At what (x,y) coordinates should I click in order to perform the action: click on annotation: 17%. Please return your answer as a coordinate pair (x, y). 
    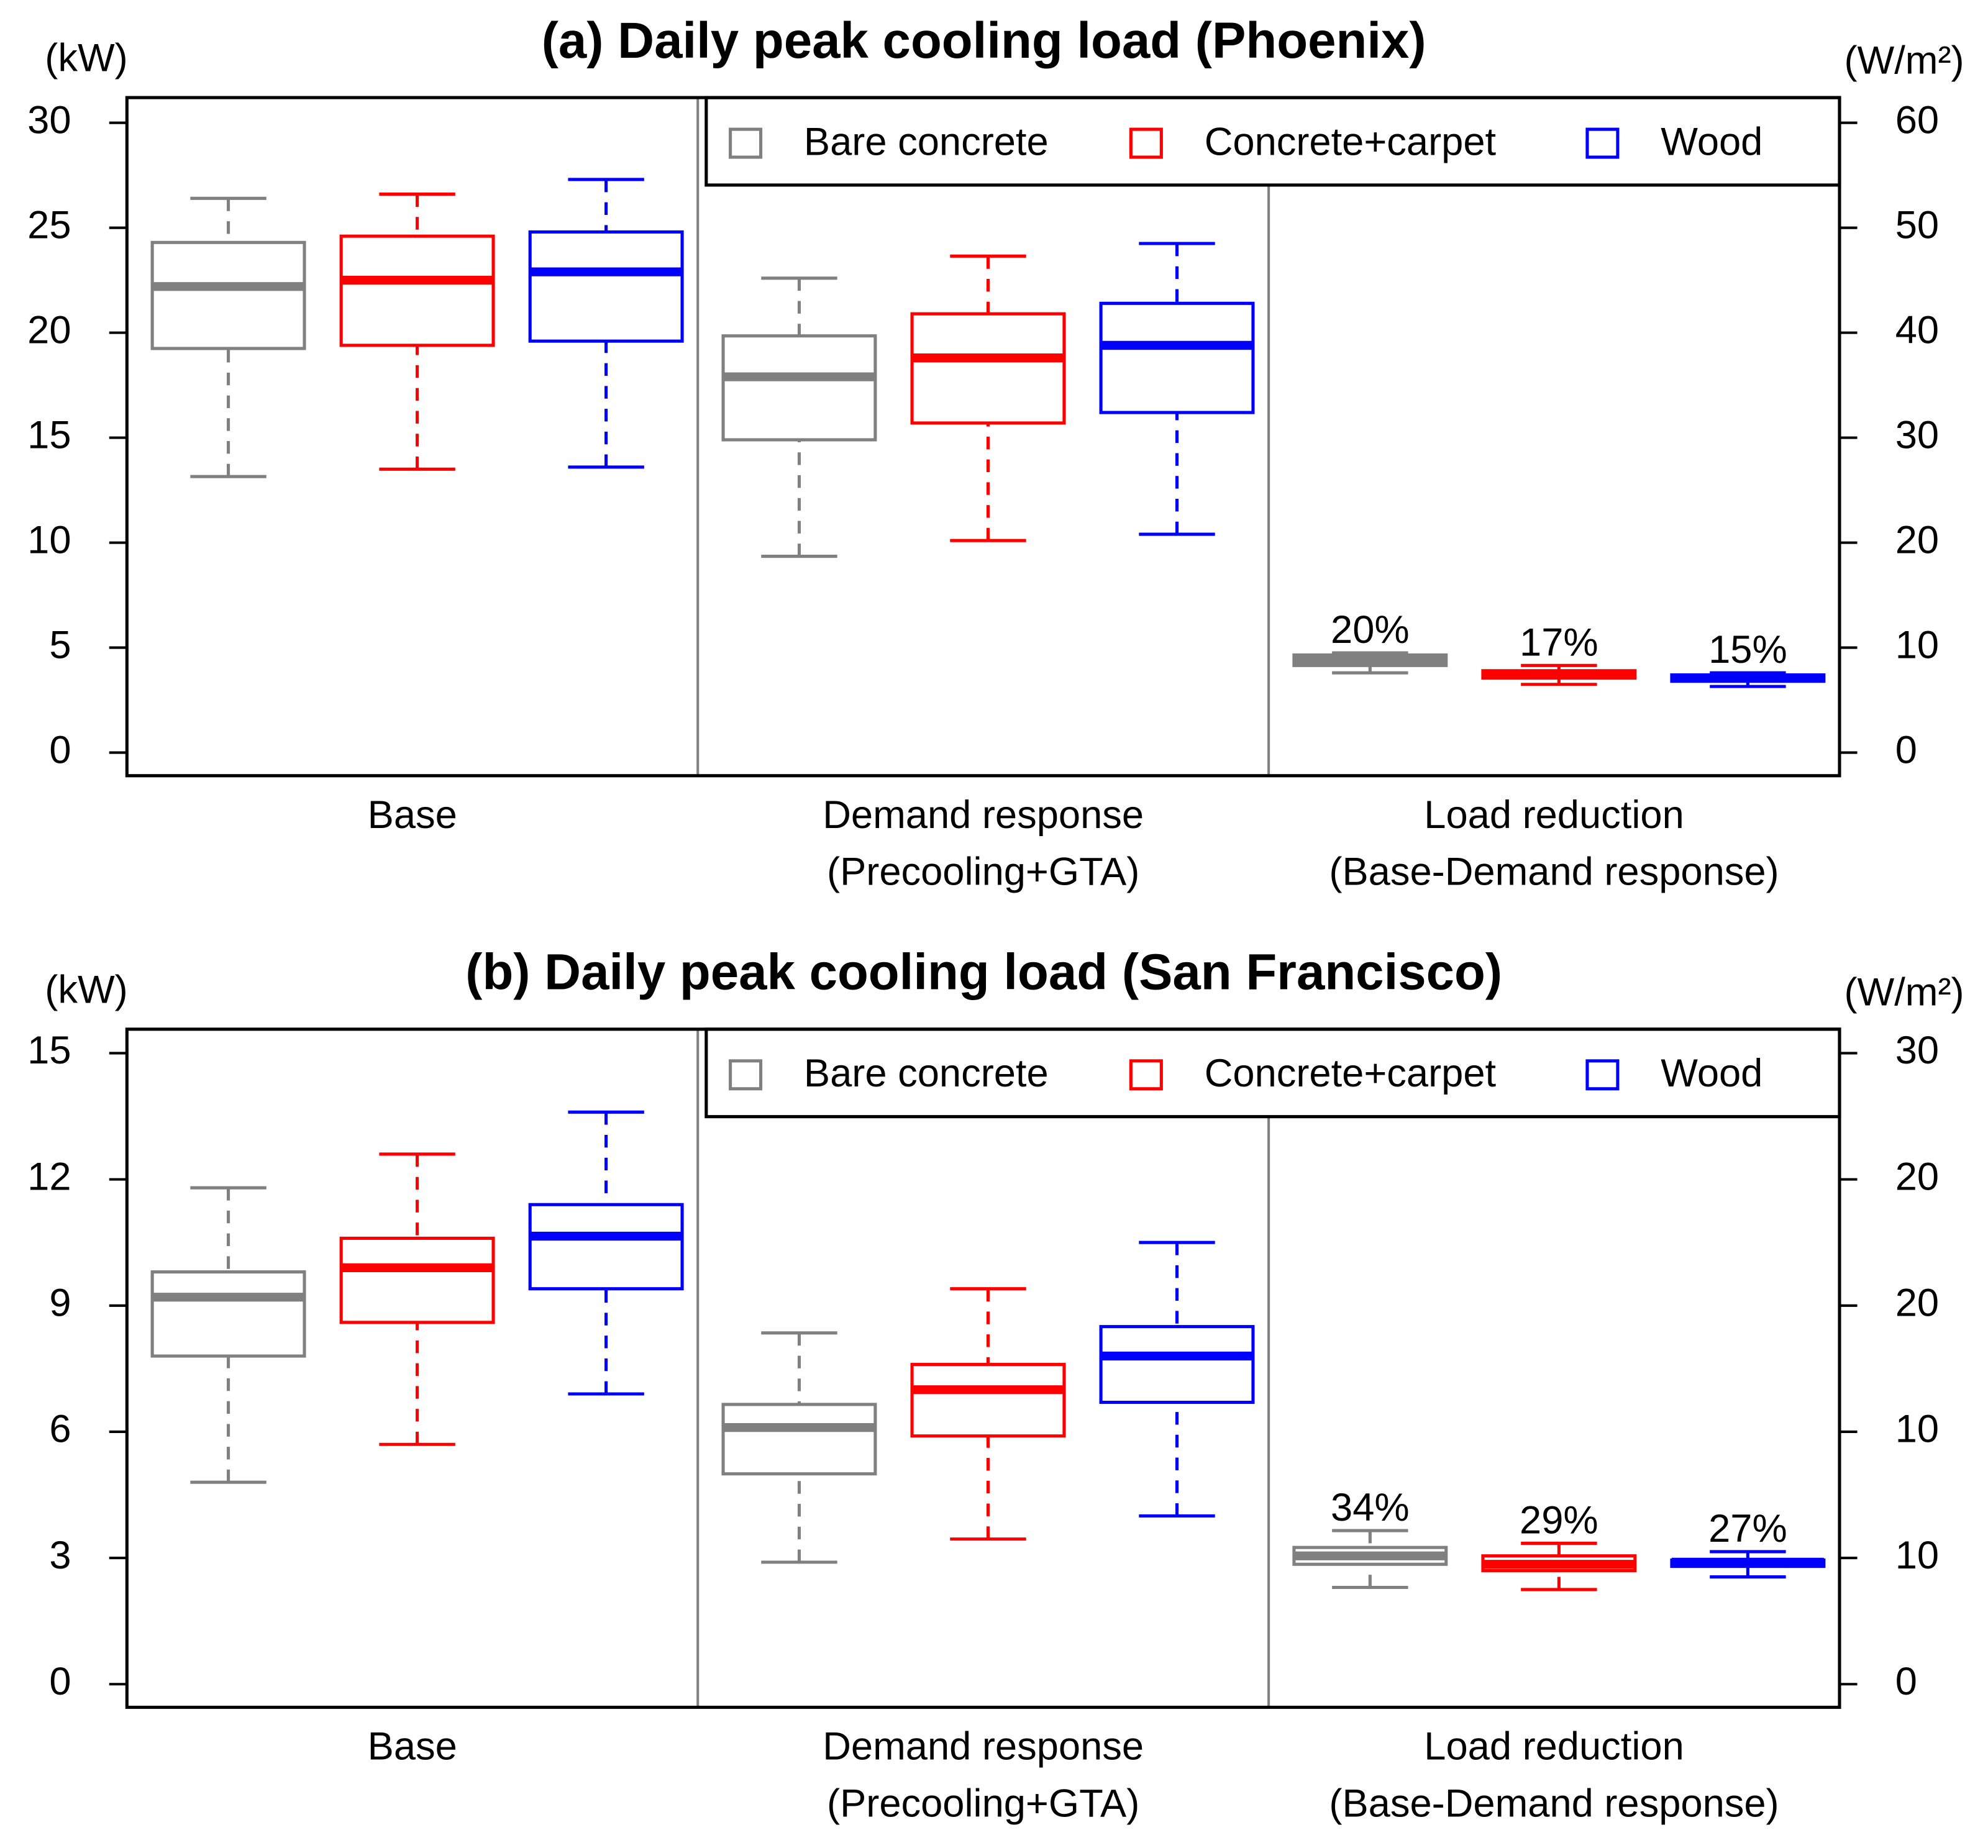
    Looking at the image, I should click on (1559, 642).